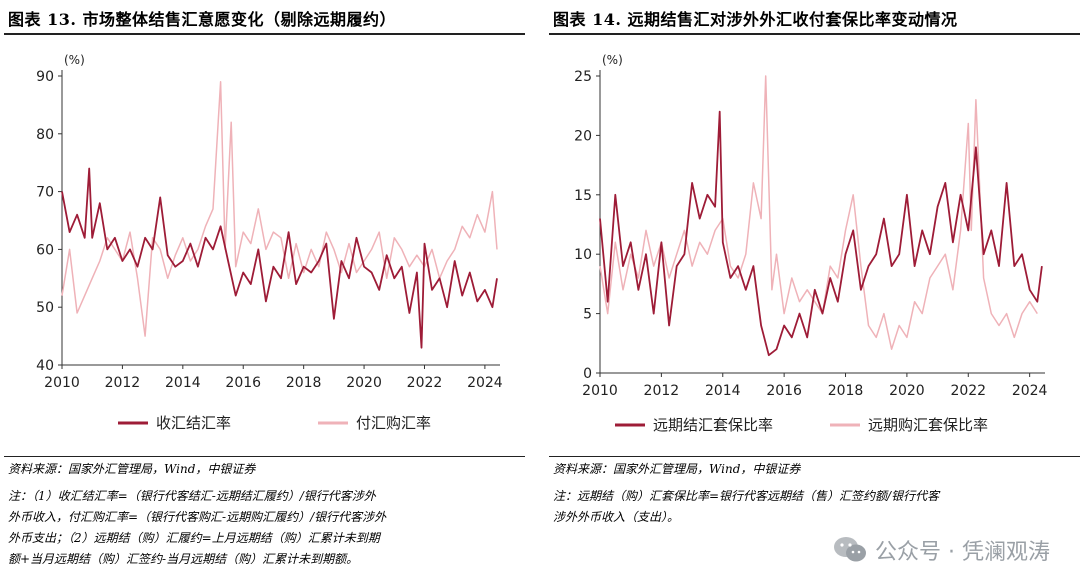 This screenshot has width=1080, height=576. Describe the element at coordinates (583, 196) in the screenshot. I see `y-tick-label: 15` at that location.